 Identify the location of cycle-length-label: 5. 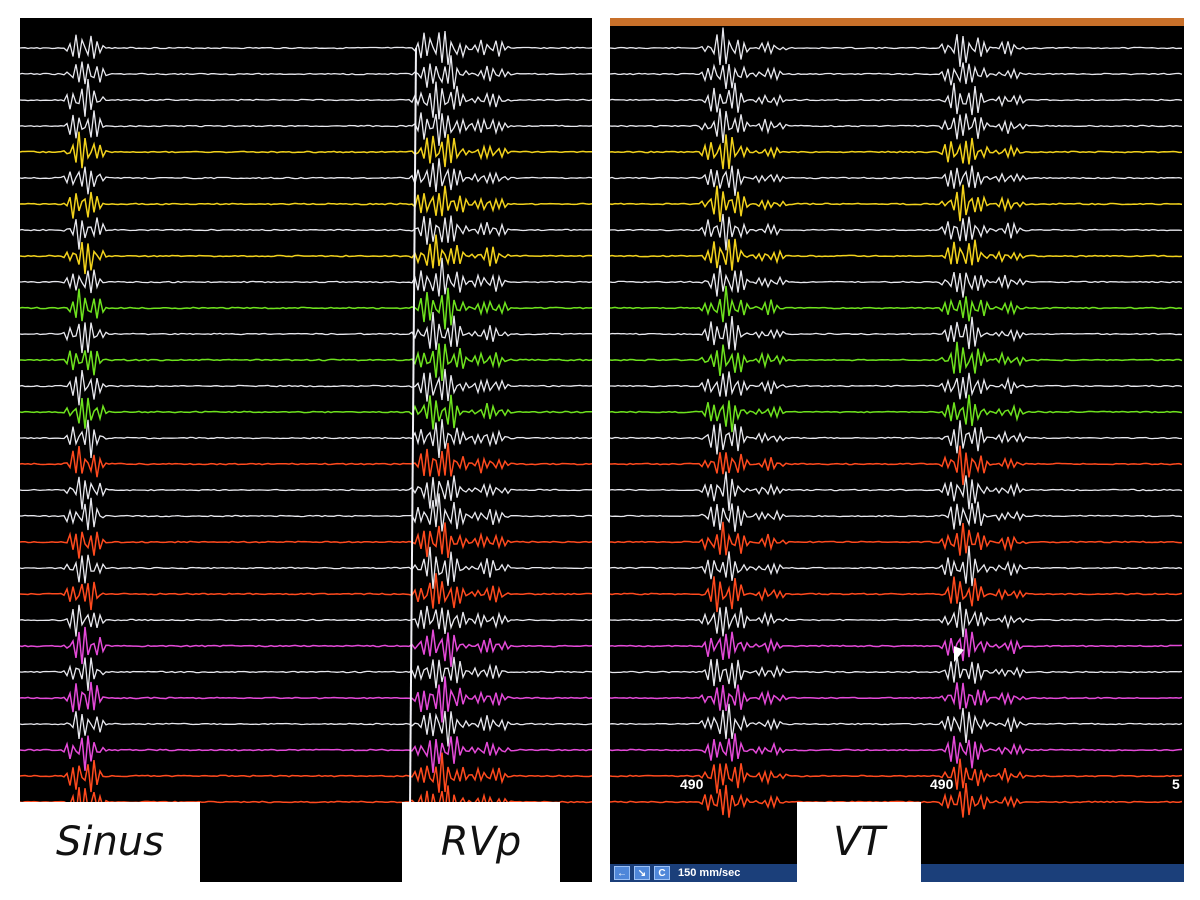
(1176, 784).